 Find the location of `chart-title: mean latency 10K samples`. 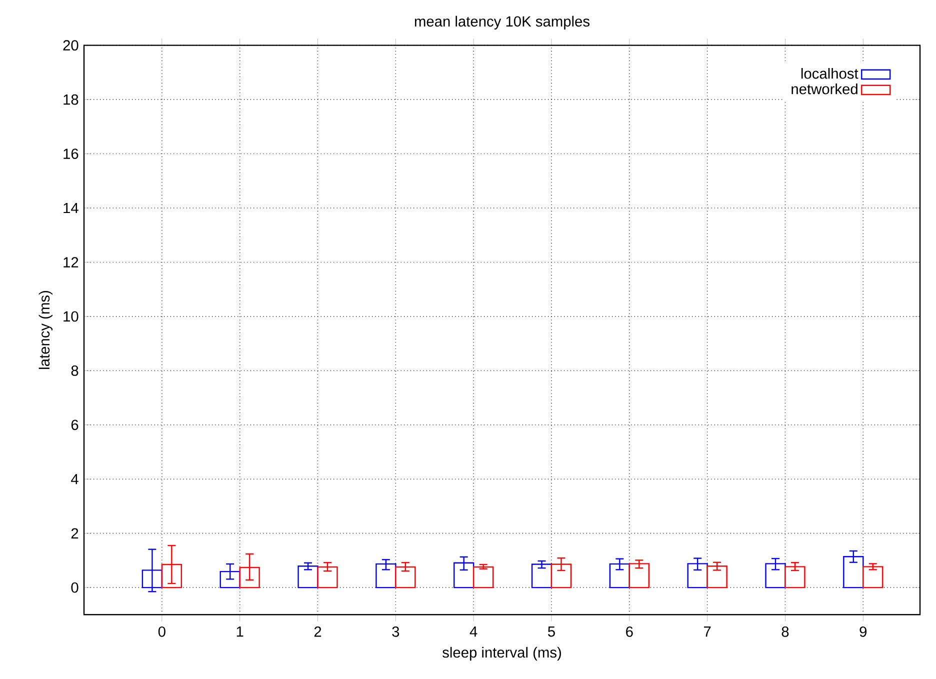

chart-title: mean latency 10K samples is located at coordinates (502, 23).